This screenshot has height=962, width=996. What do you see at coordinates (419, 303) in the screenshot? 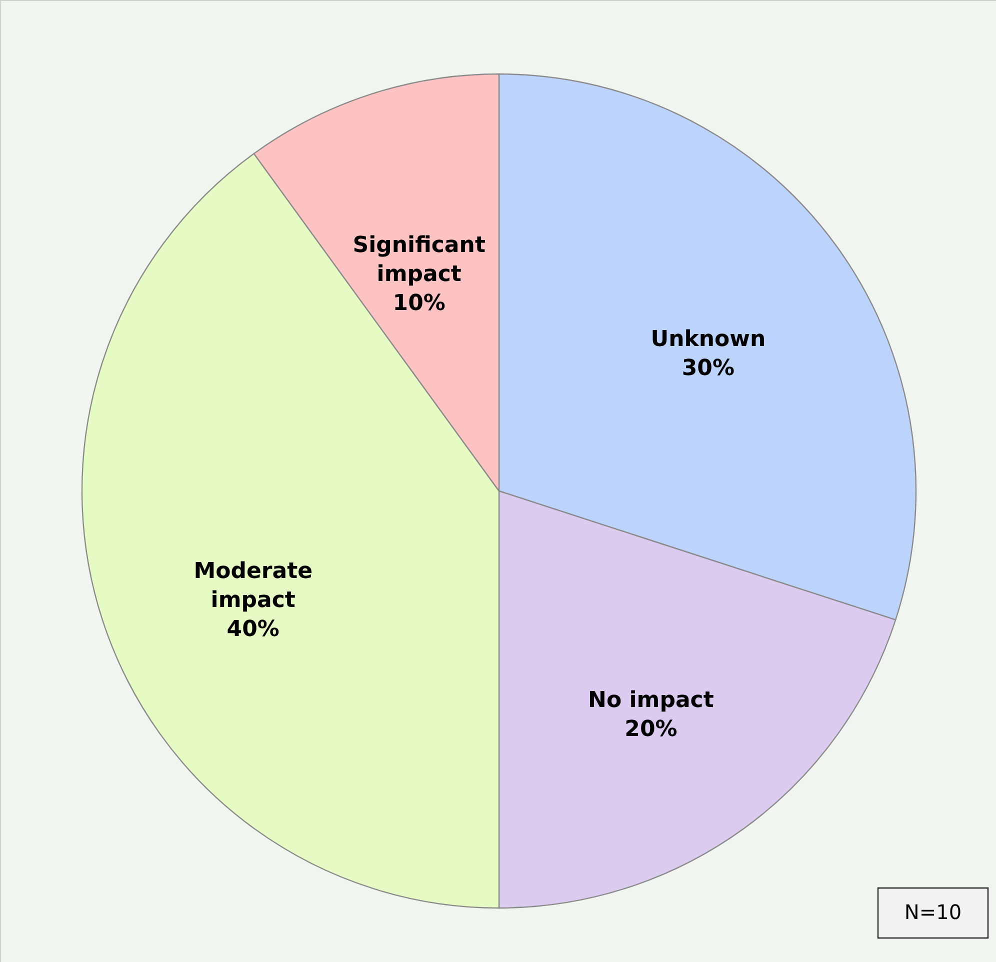
I see `data-label: 10%` at bounding box center [419, 303].